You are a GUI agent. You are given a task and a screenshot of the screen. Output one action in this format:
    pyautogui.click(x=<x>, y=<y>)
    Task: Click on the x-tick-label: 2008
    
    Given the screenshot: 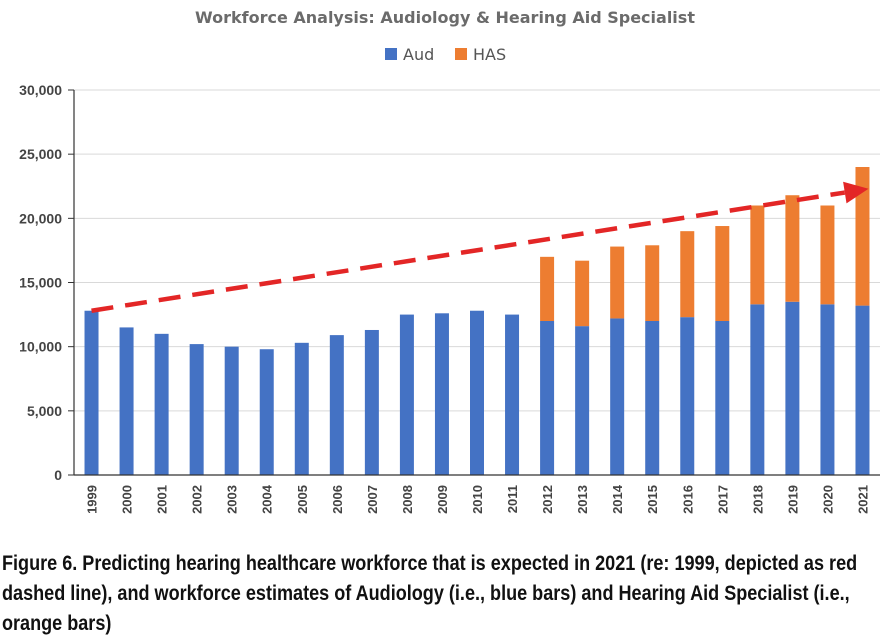 What is the action you would take?
    pyautogui.click(x=407, y=499)
    